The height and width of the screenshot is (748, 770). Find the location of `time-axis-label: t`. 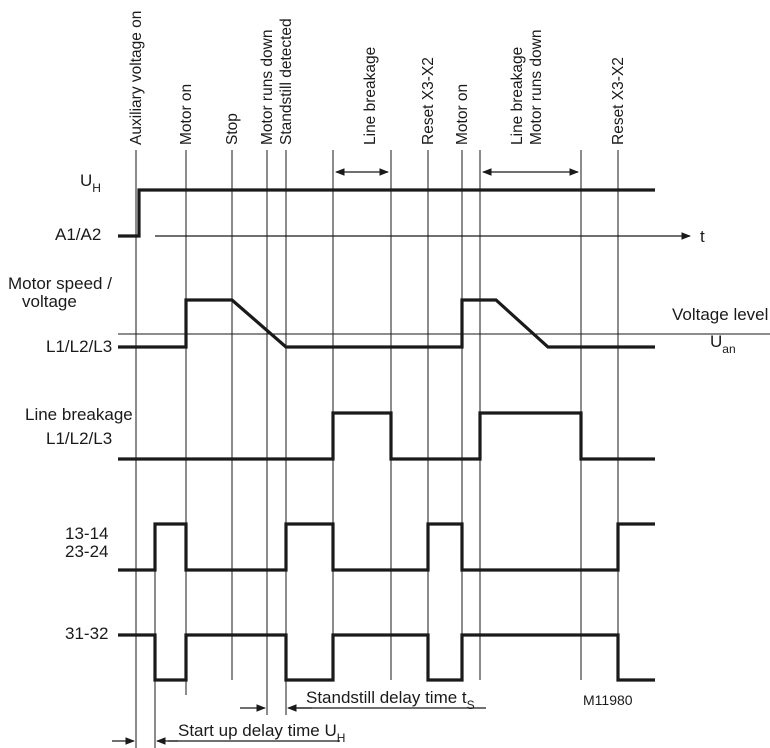

time-axis-label: t is located at coordinates (702, 236).